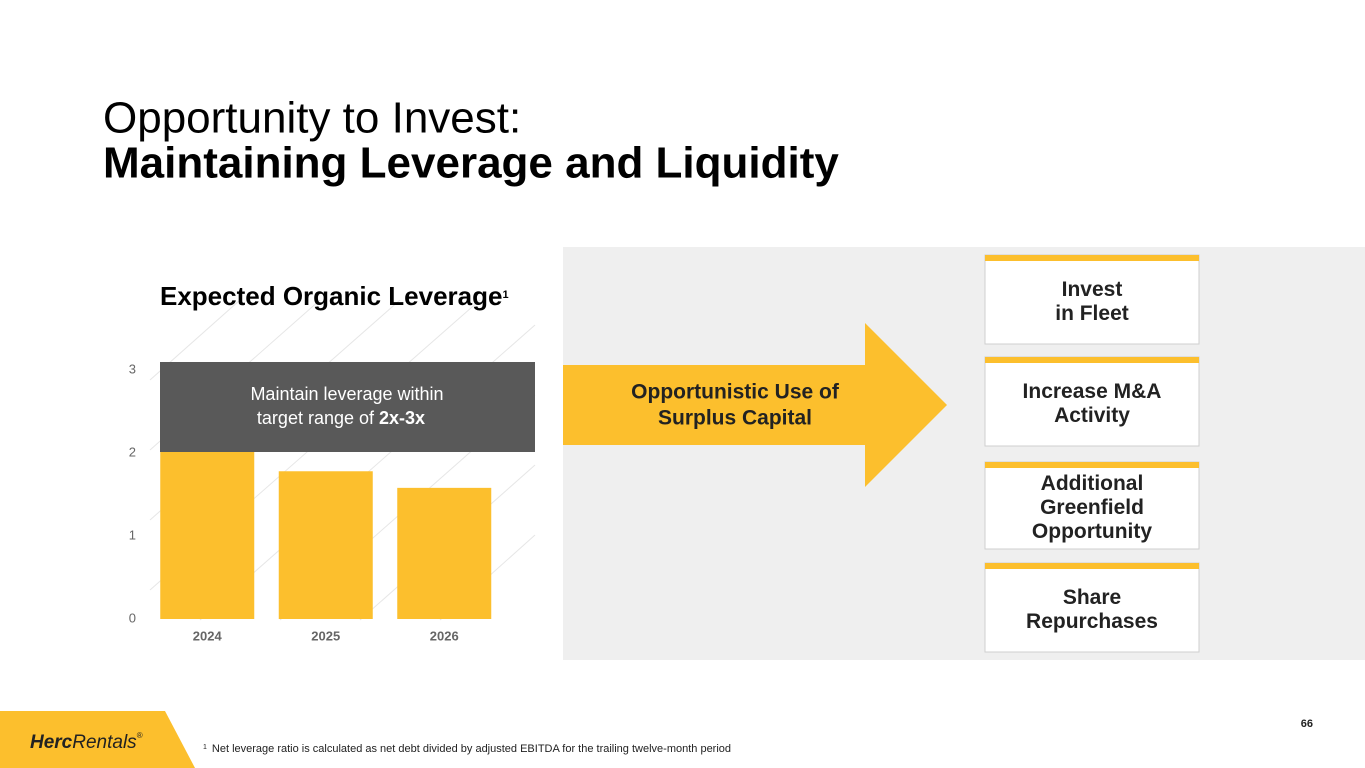 This screenshot has width=1365, height=768. I want to click on annotation: Maintain leverage within, so click(346, 394).